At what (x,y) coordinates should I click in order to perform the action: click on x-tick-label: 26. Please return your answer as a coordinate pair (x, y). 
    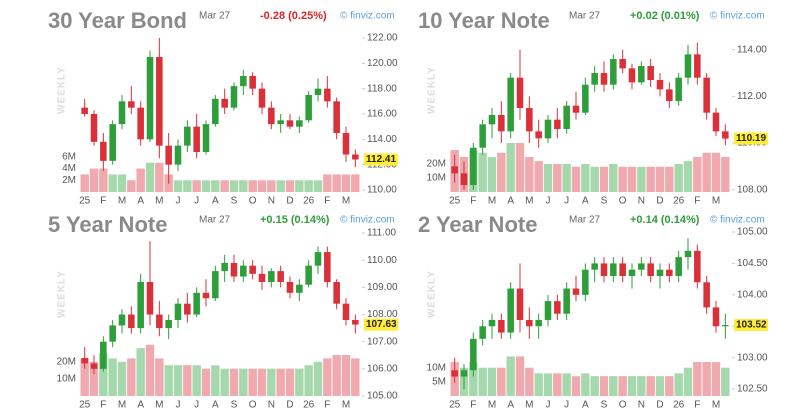
    Looking at the image, I should click on (679, 201).